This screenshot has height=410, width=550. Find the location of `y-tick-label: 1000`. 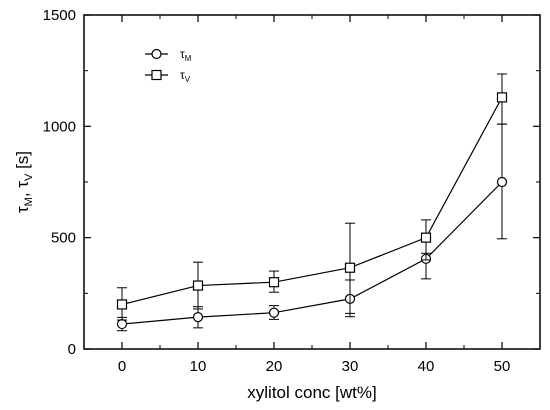

y-tick-label: 1000 is located at coordinates (59, 126).